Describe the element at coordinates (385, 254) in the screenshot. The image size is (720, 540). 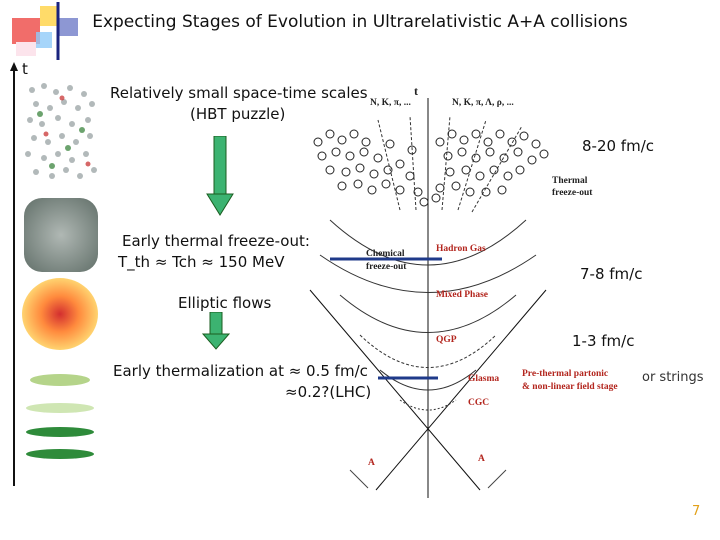
I see `chemical-freezeout-label-1: Chemical` at that location.